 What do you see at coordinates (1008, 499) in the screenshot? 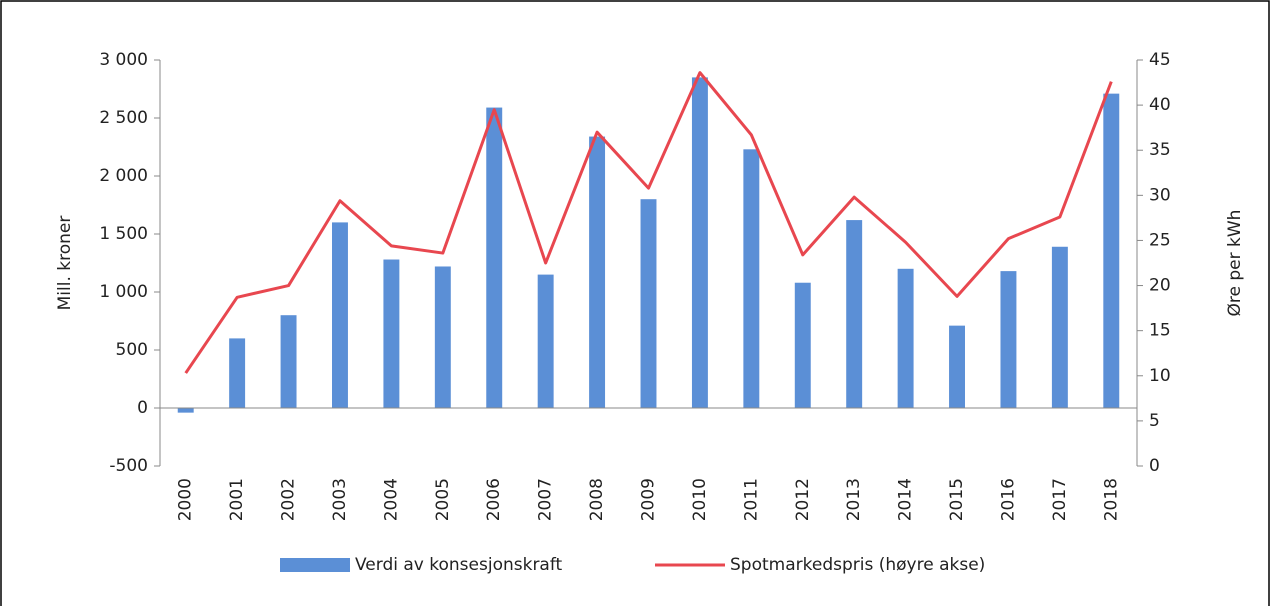
I see `x-tick-label: 2016` at bounding box center [1008, 499].